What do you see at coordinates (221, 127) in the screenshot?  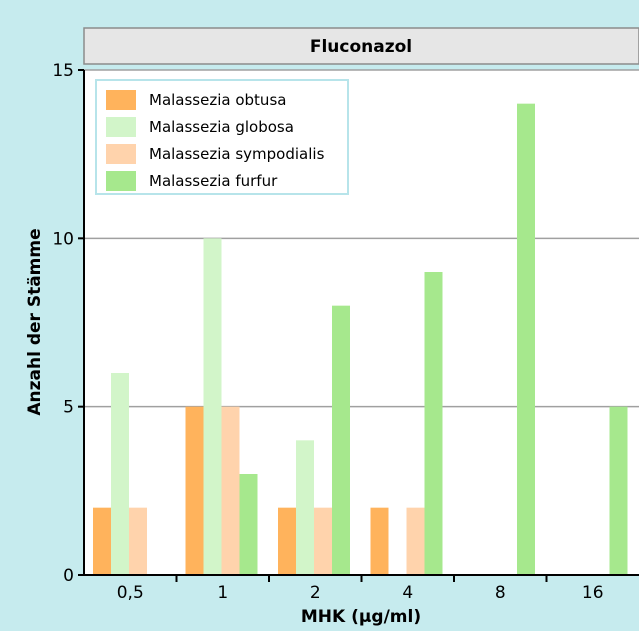 I see `legend-label: Malassezia globosa` at bounding box center [221, 127].